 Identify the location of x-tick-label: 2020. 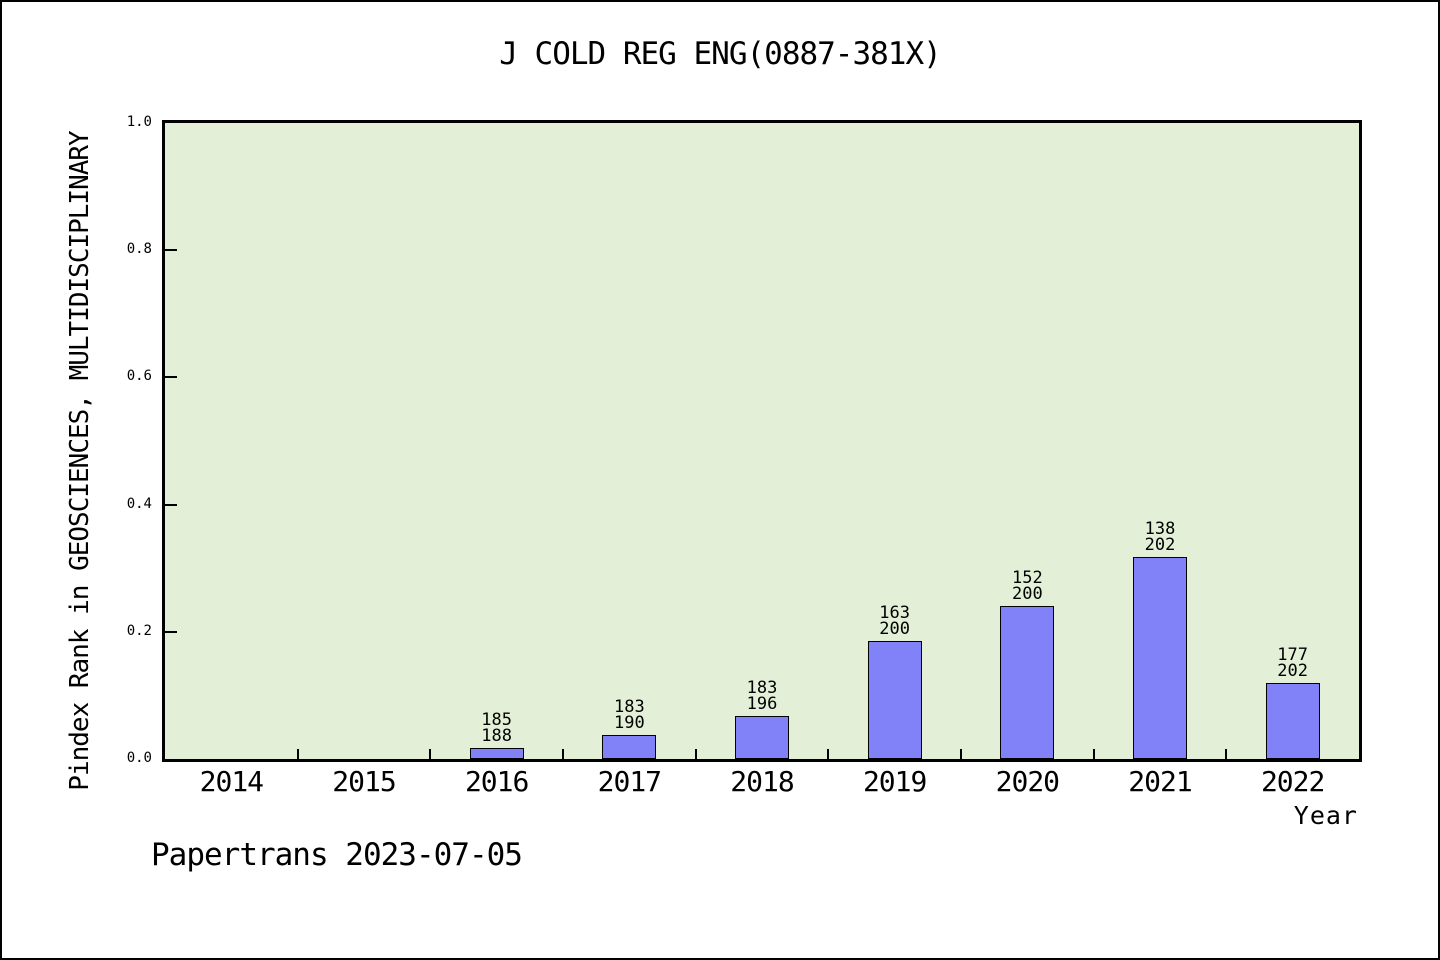
(1027, 781).